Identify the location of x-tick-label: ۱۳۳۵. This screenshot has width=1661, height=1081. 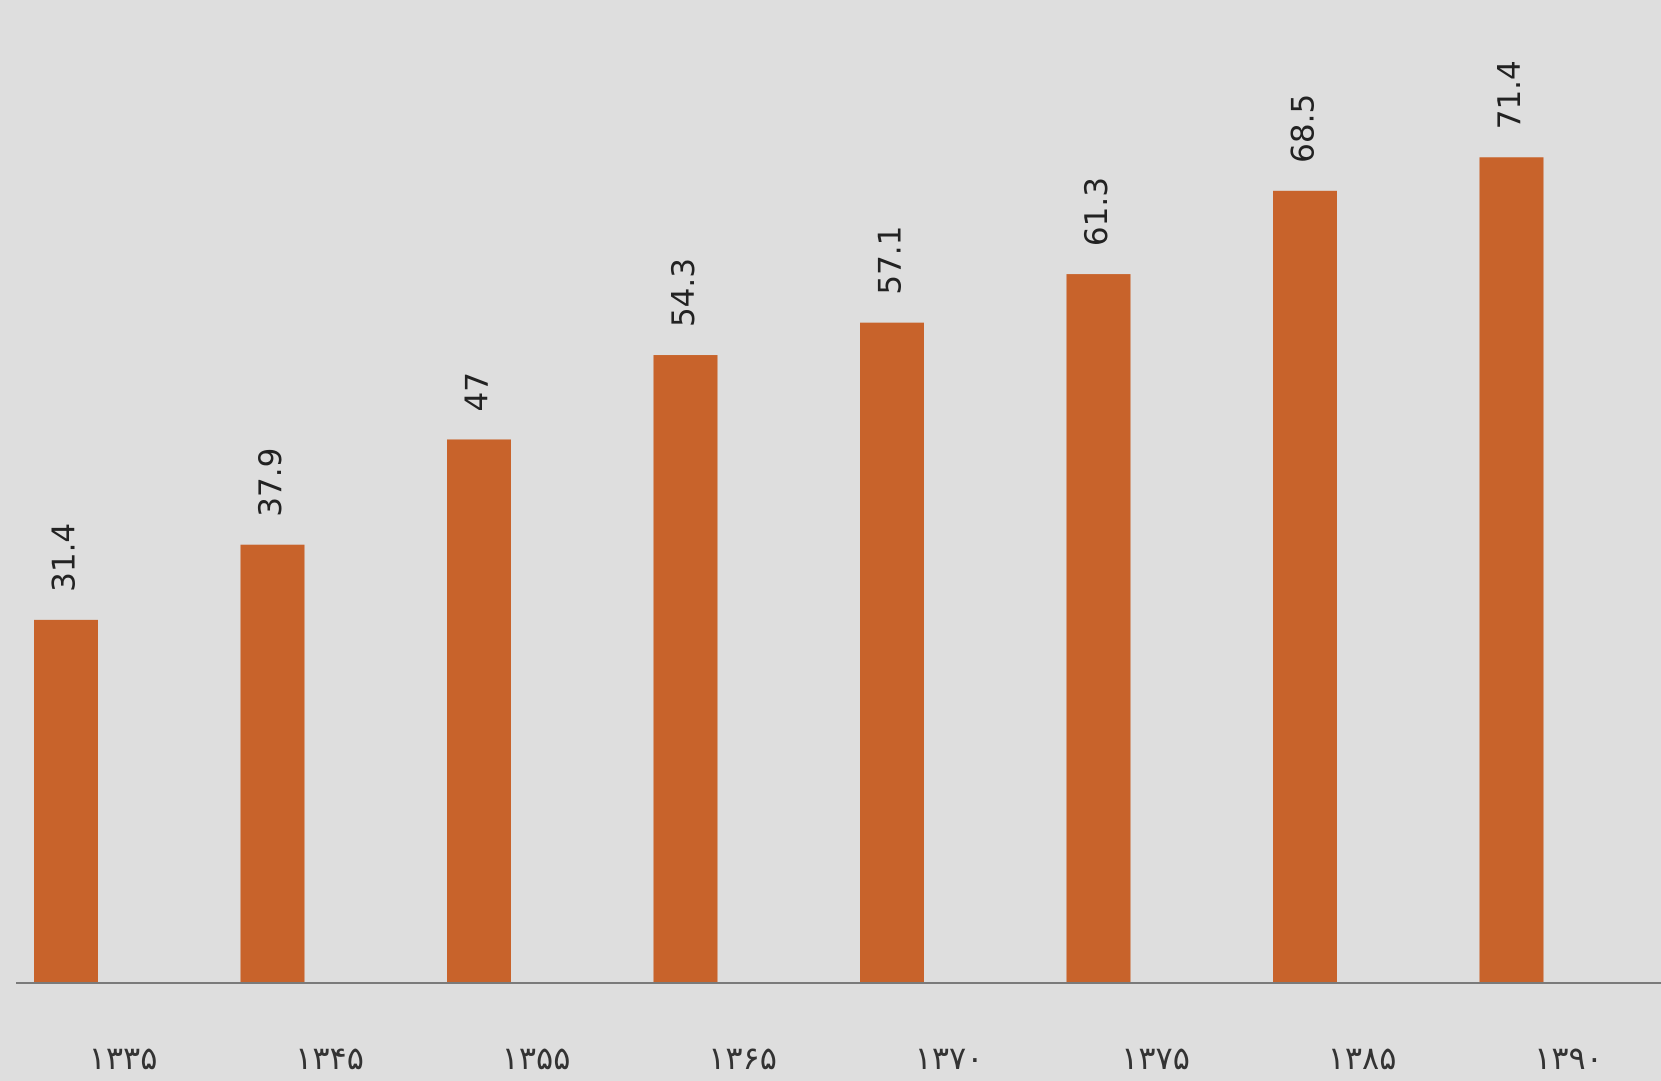
(123, 1058).